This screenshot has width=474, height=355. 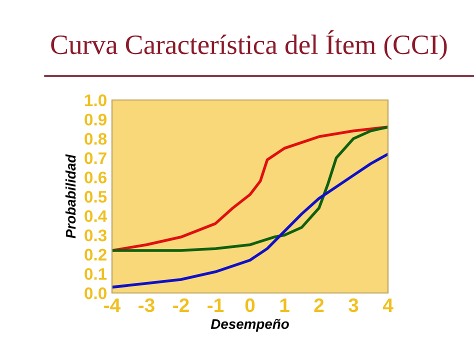 I want to click on y-axis-title: Probabilidad, so click(x=70, y=196).